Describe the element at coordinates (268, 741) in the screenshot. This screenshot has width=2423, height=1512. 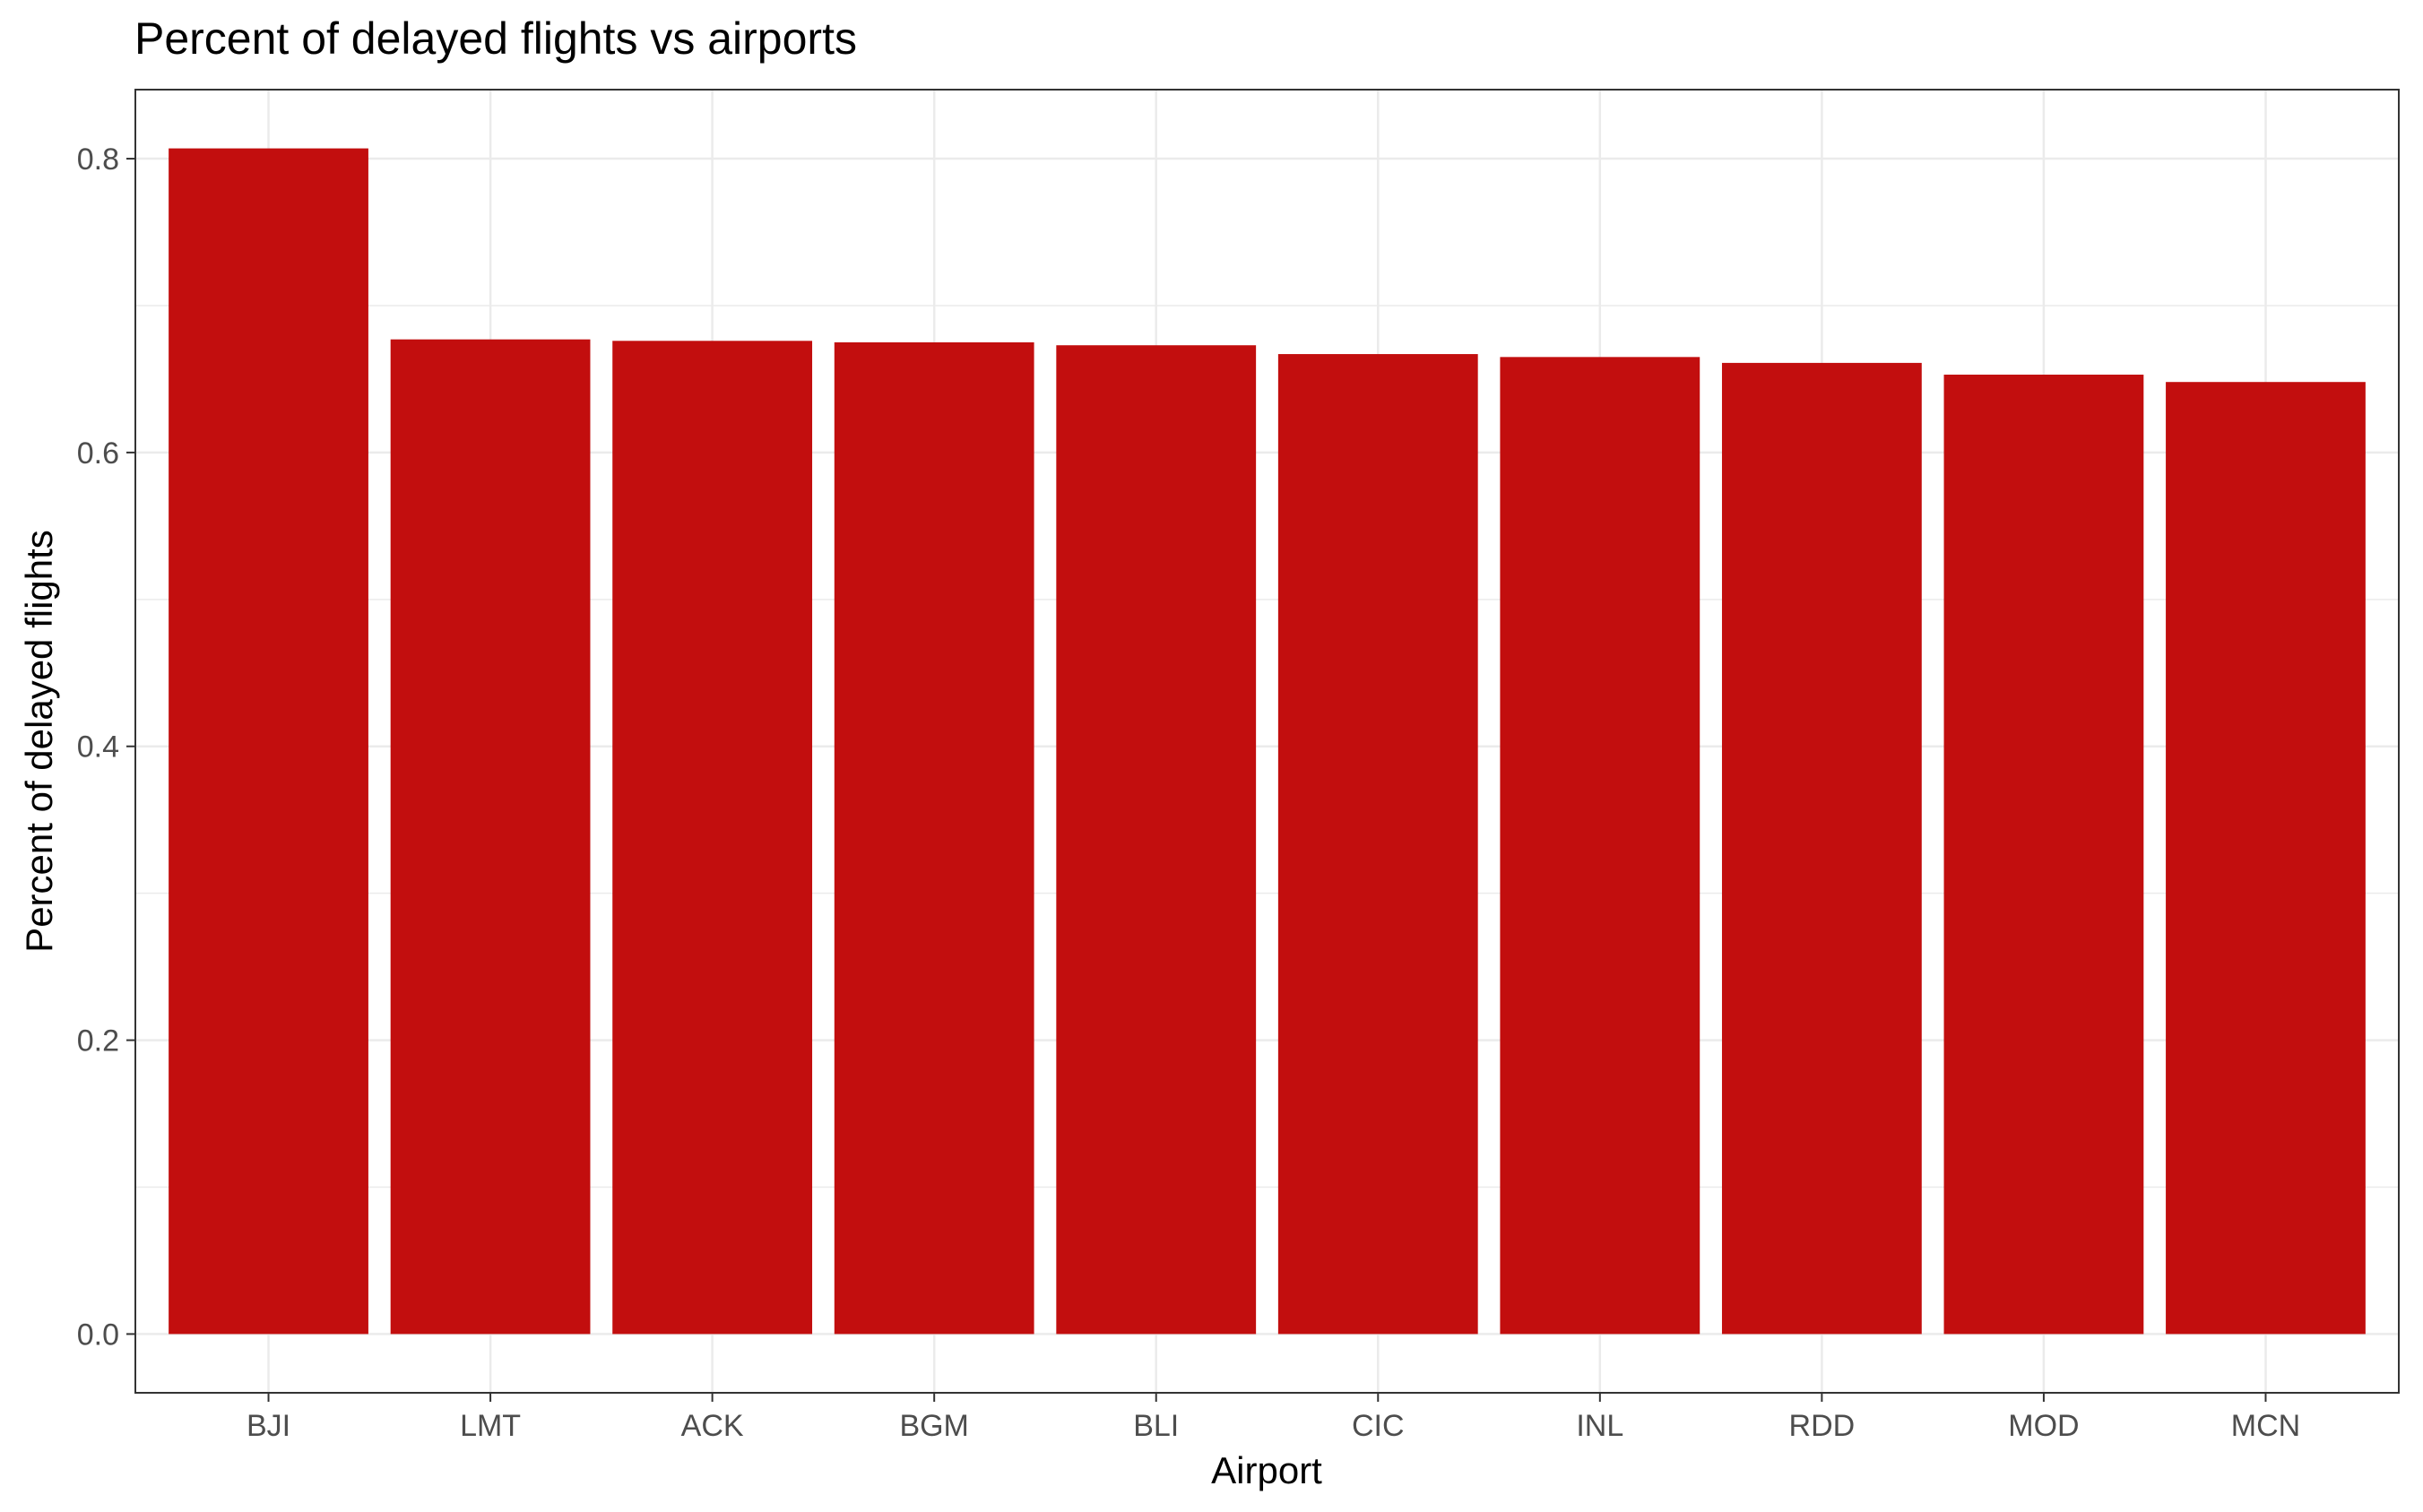
I see `bar-bji` at that location.